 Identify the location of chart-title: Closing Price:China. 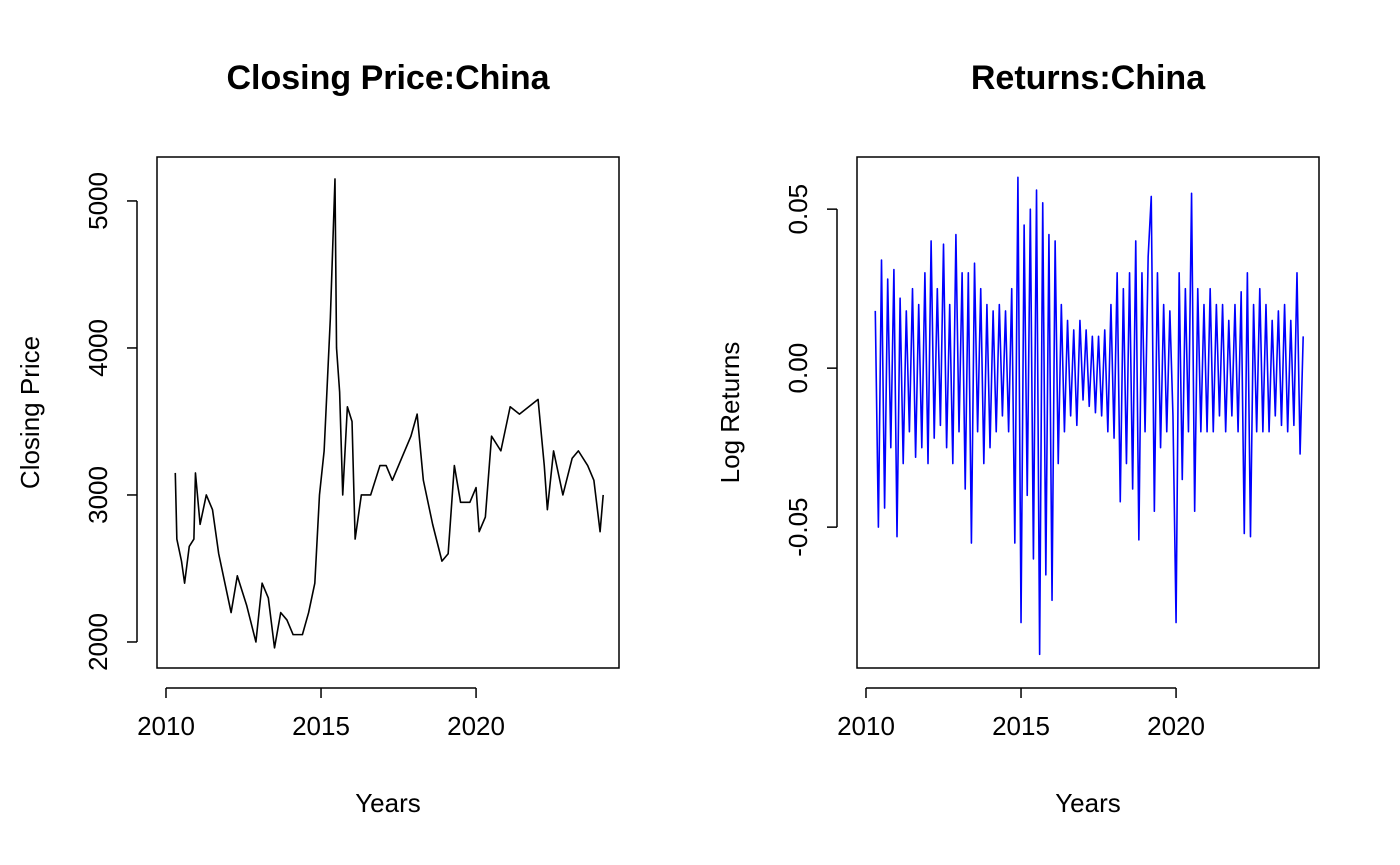
(388, 78).